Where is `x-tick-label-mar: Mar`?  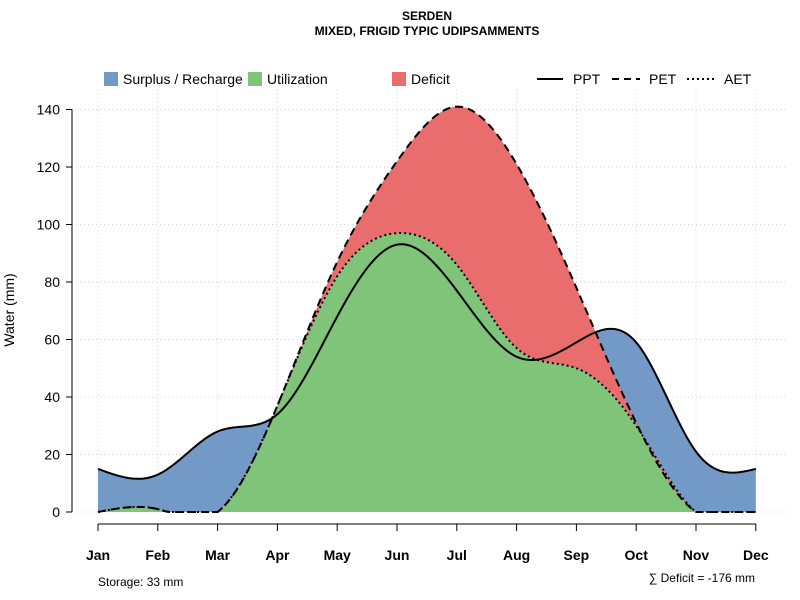 x-tick-label-mar: Mar is located at coordinates (217, 555).